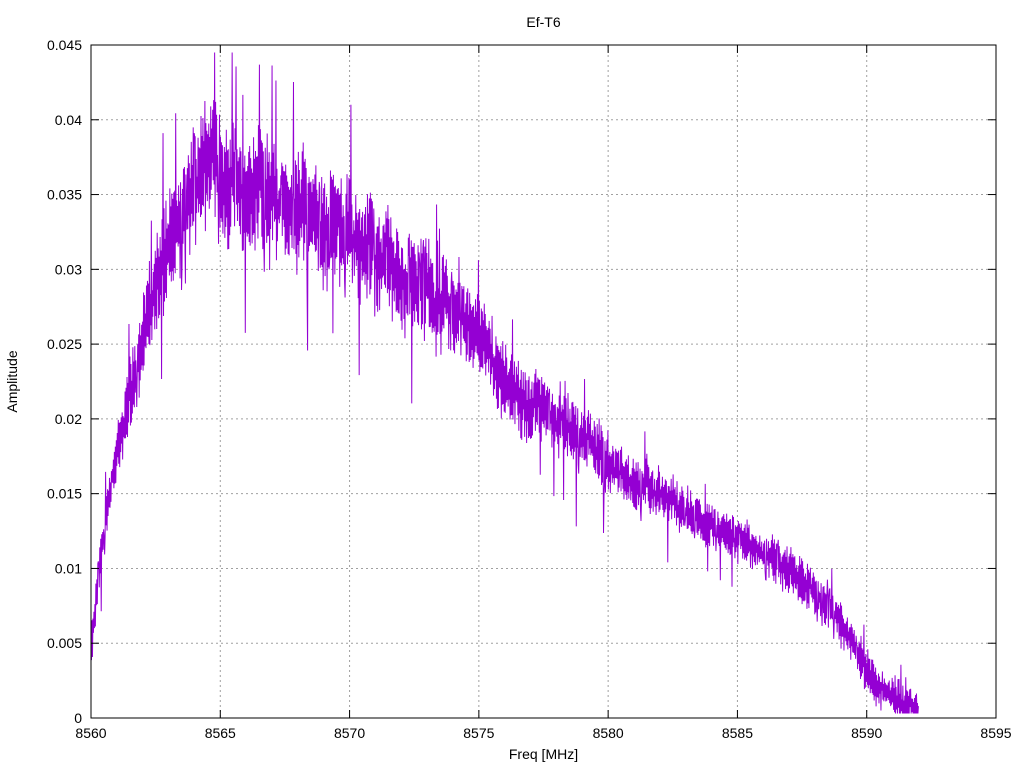 The width and height of the screenshot is (1024, 768). I want to click on y-tick-label: 0.015, so click(64, 494).